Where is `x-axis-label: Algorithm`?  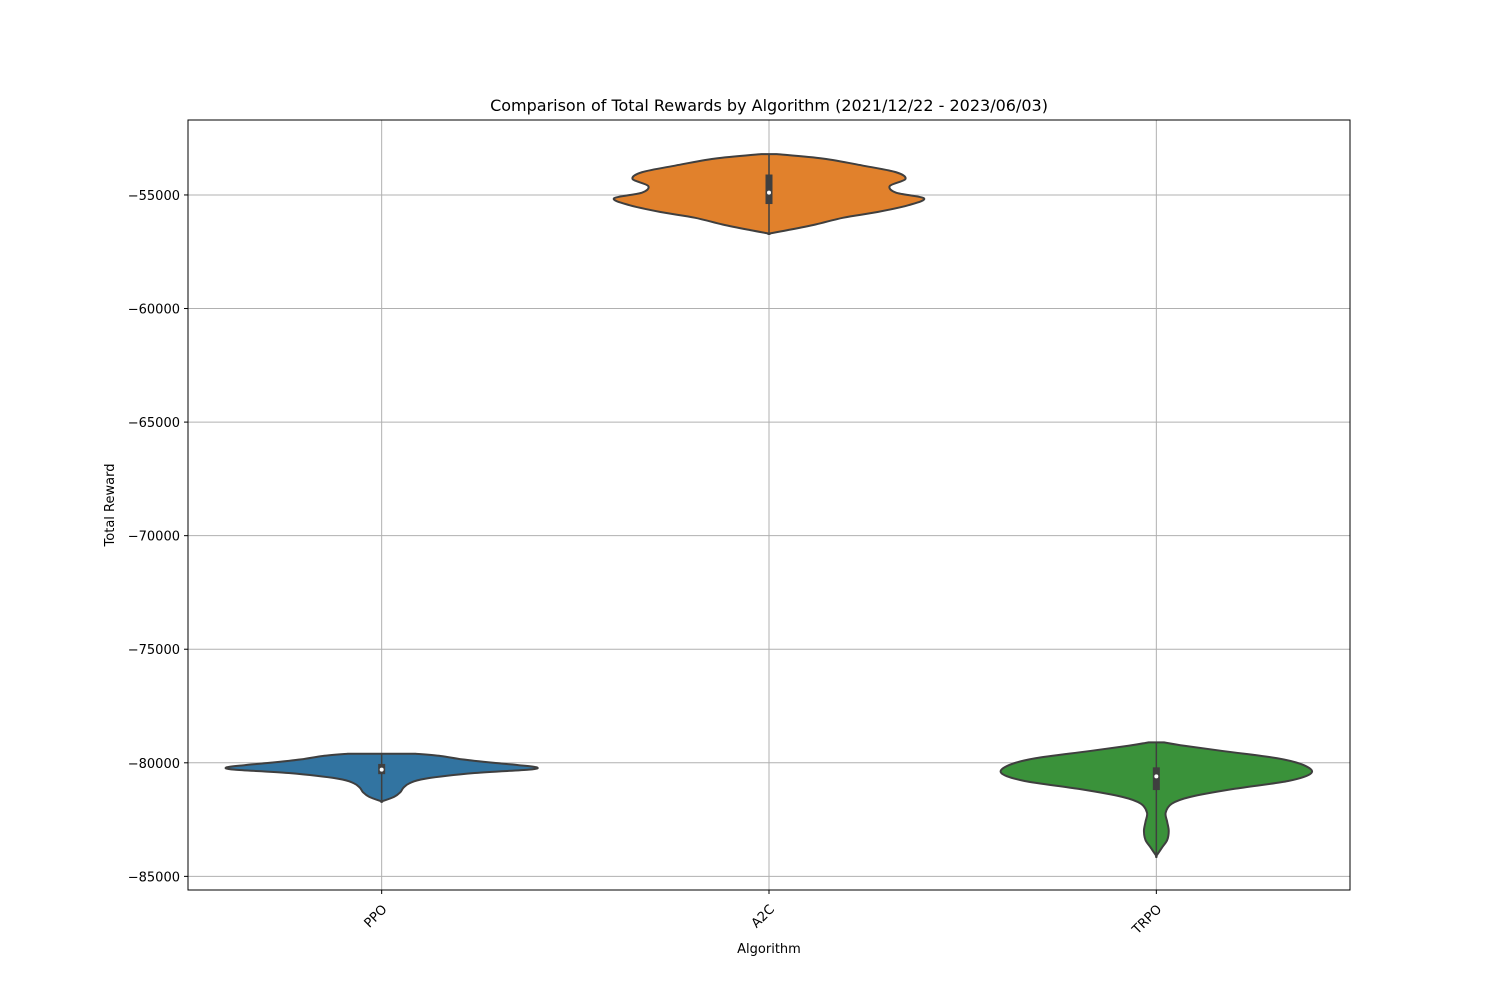
x-axis-label: Algorithm is located at coordinates (769, 949).